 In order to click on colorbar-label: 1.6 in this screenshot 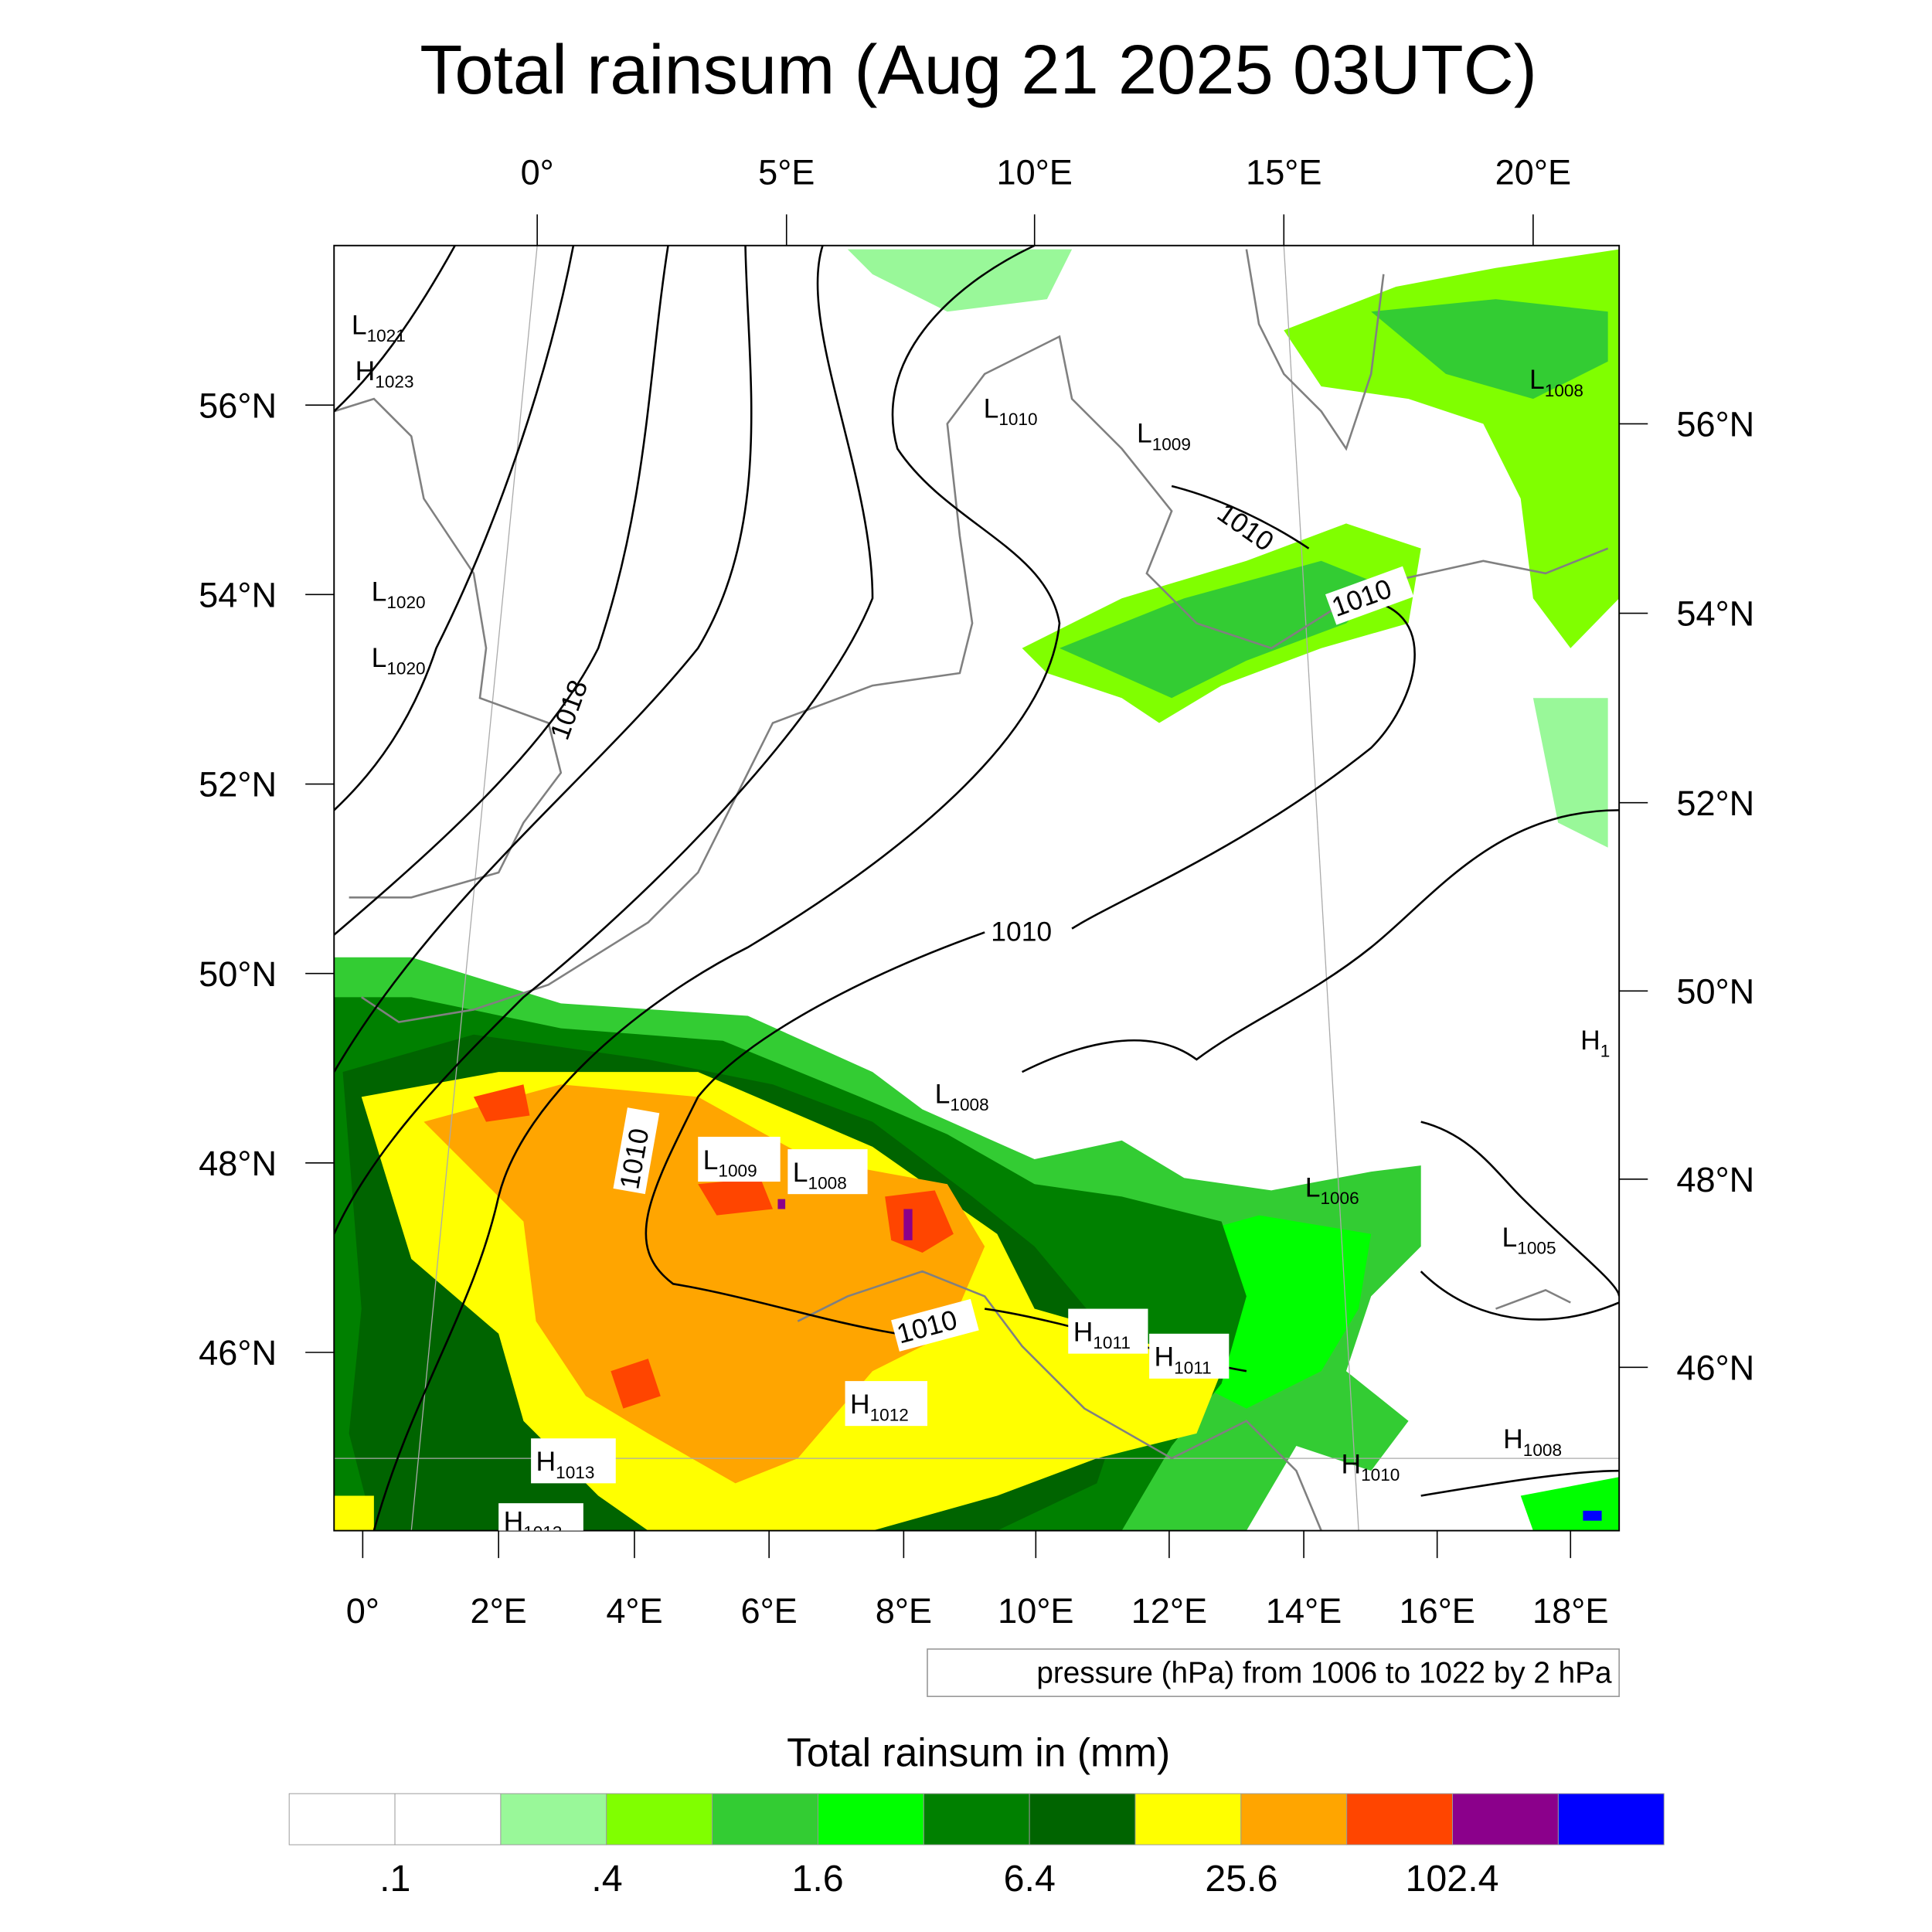, I will do `click(817, 1879)`.